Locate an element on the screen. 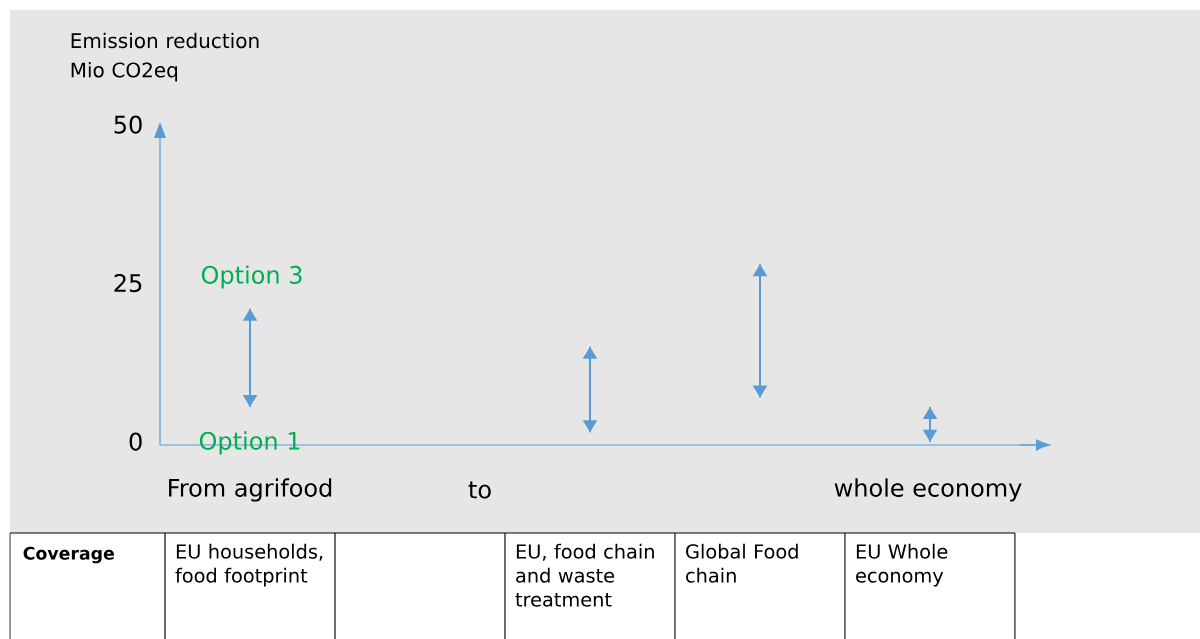  x-tick-label: EU households, food footprint is located at coordinates (249, 565).